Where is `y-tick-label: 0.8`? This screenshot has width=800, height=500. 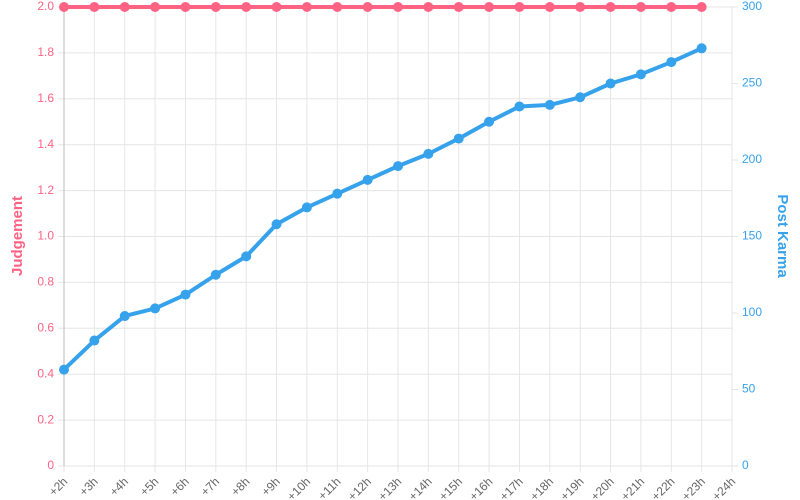
y-tick-label: 0.8 is located at coordinates (45, 282).